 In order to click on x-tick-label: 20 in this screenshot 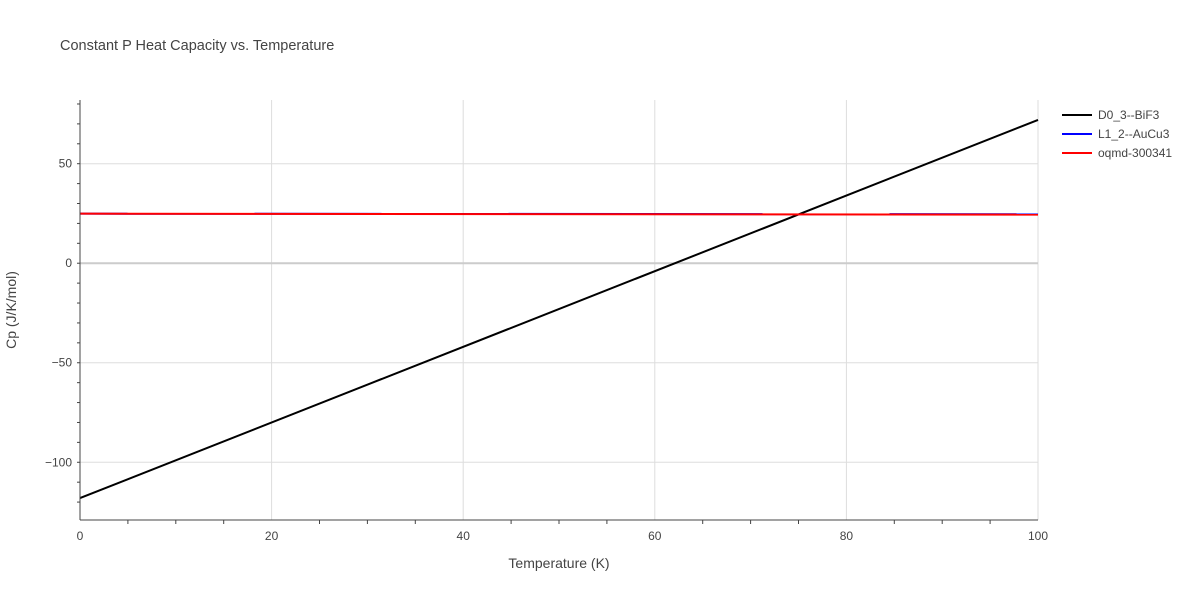, I will do `click(272, 536)`.